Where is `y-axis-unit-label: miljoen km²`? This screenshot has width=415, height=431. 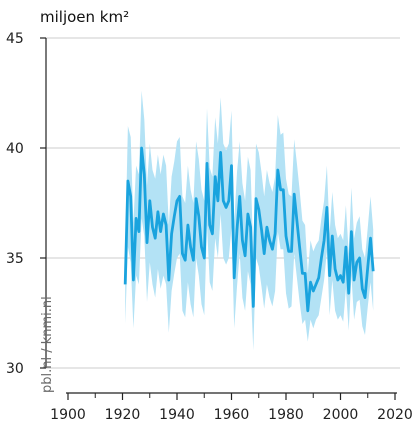
y-axis-unit-label: miljoen km² is located at coordinates (85, 17).